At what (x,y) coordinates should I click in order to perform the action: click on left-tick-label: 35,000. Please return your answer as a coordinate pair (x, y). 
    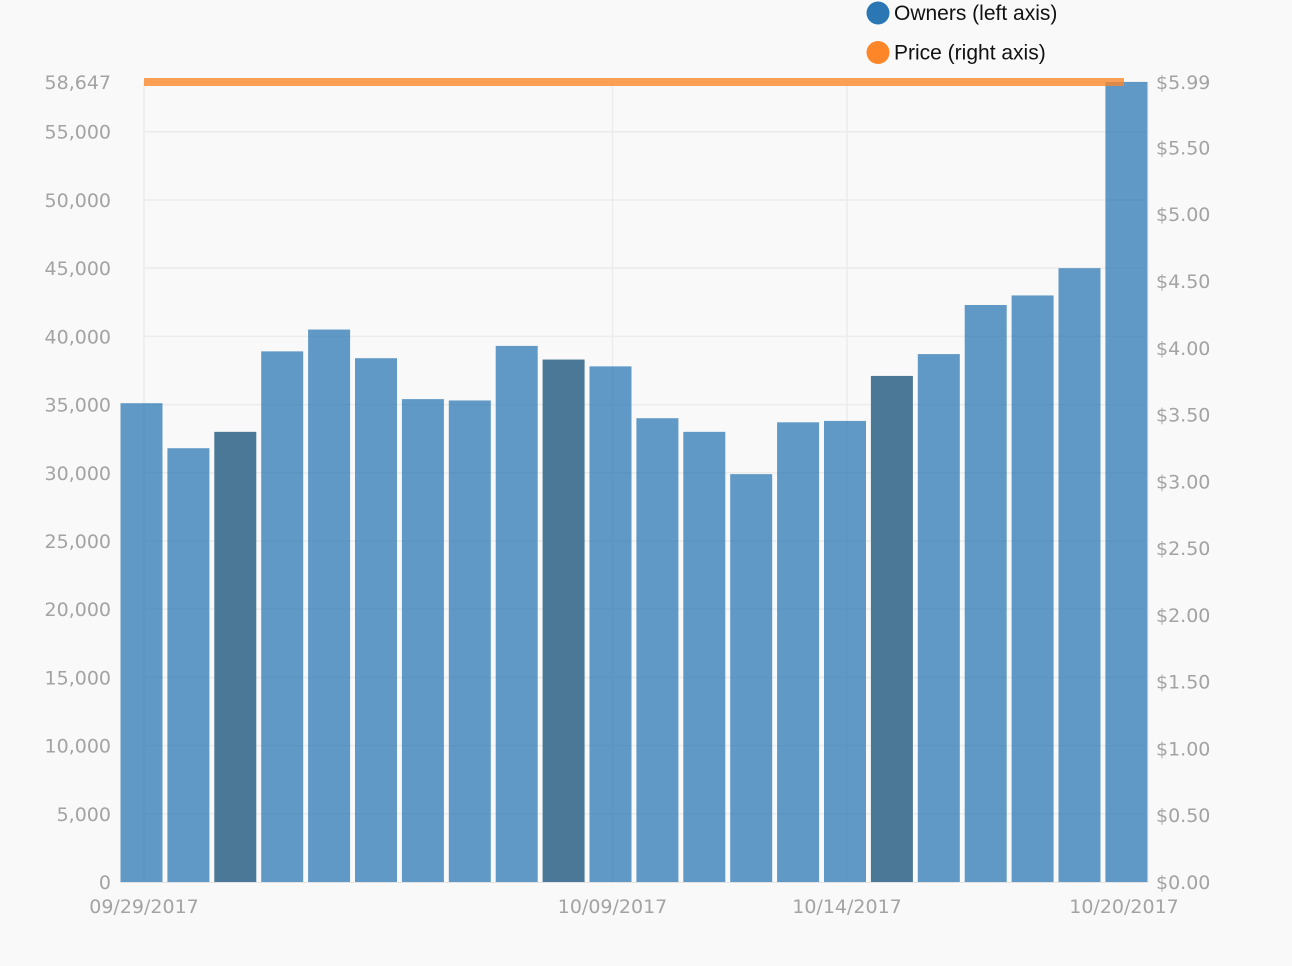
    Looking at the image, I should click on (78, 406).